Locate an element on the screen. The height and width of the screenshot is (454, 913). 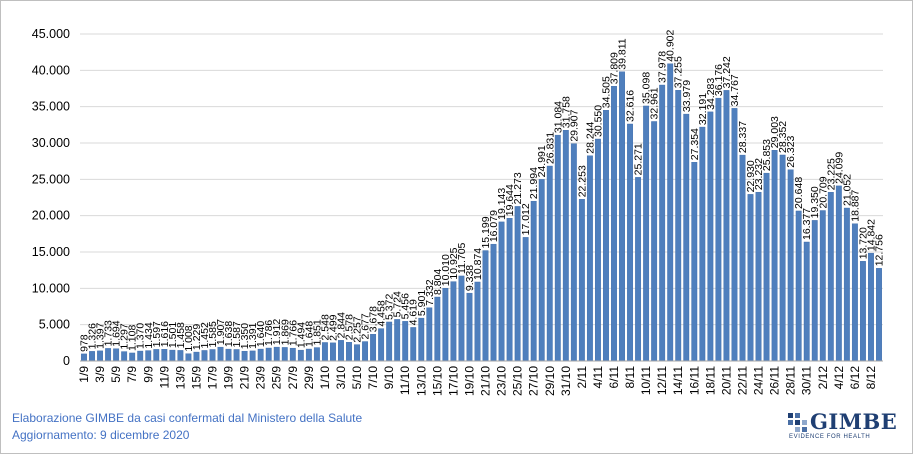
data-label: 1.786 is located at coordinates (269, 333).